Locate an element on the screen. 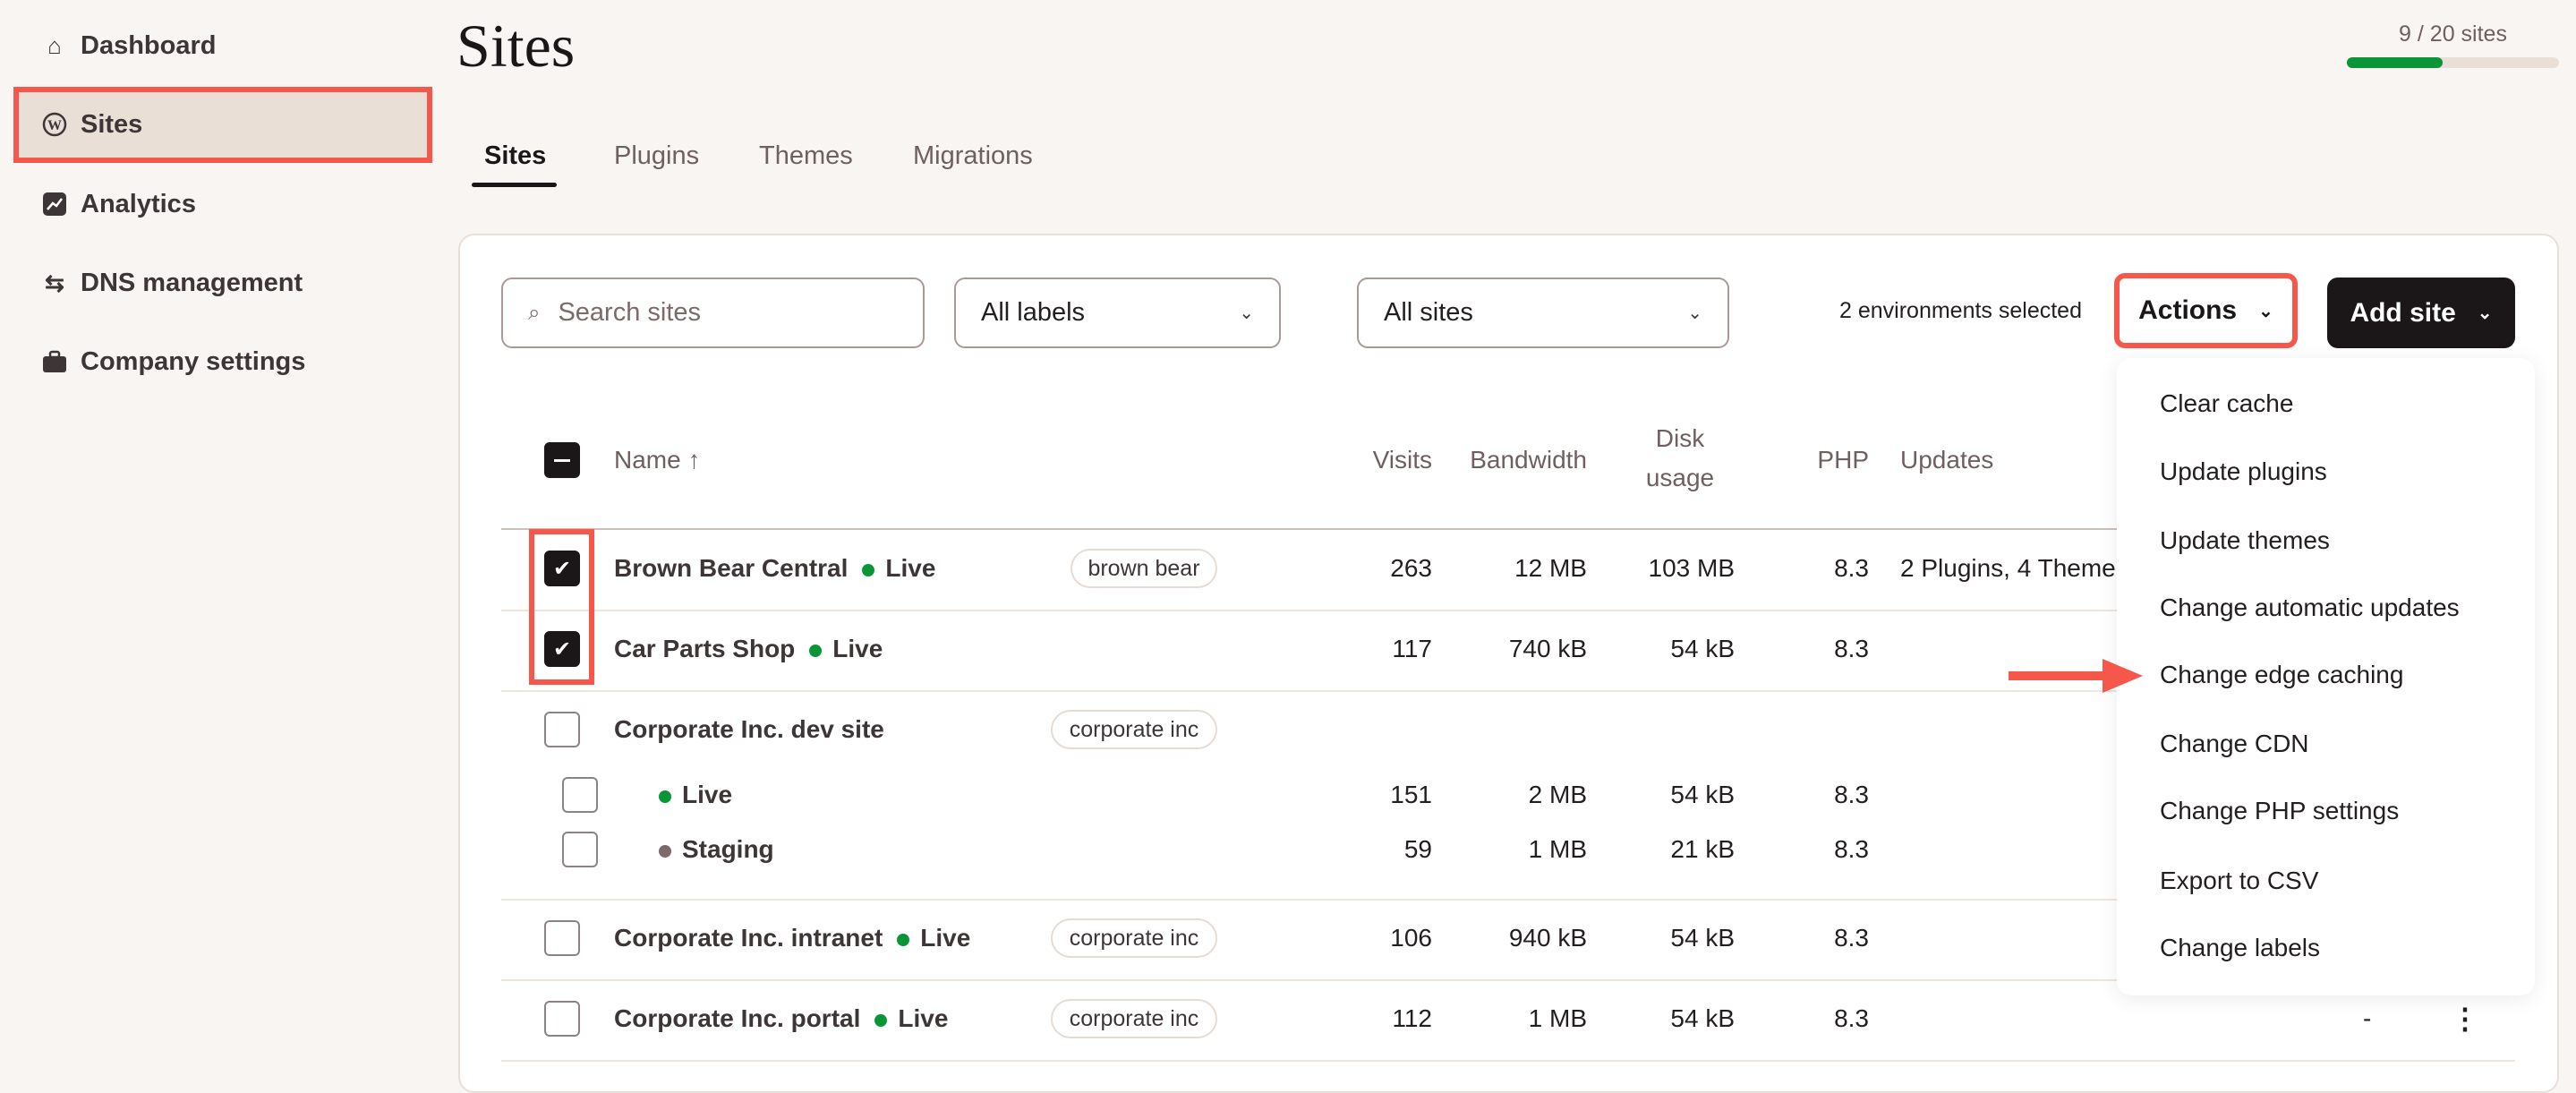  column-header-php: PHP is located at coordinates (1843, 460).